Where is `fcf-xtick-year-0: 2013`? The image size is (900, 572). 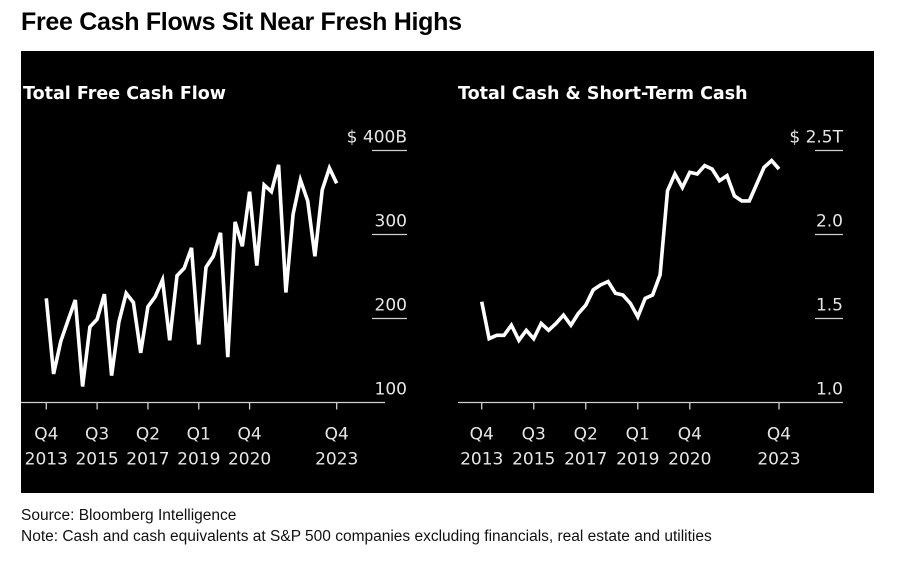
fcf-xtick-year-0: 2013 is located at coordinates (46, 460).